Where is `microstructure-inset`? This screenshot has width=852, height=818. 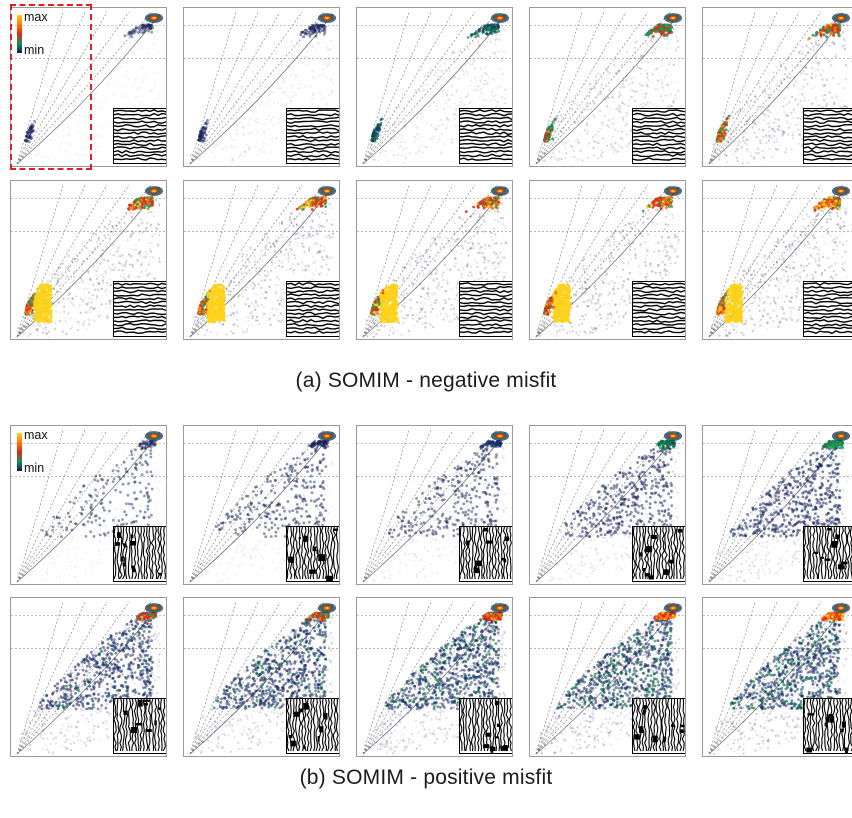
microstructure-inset is located at coordinates (658, 136).